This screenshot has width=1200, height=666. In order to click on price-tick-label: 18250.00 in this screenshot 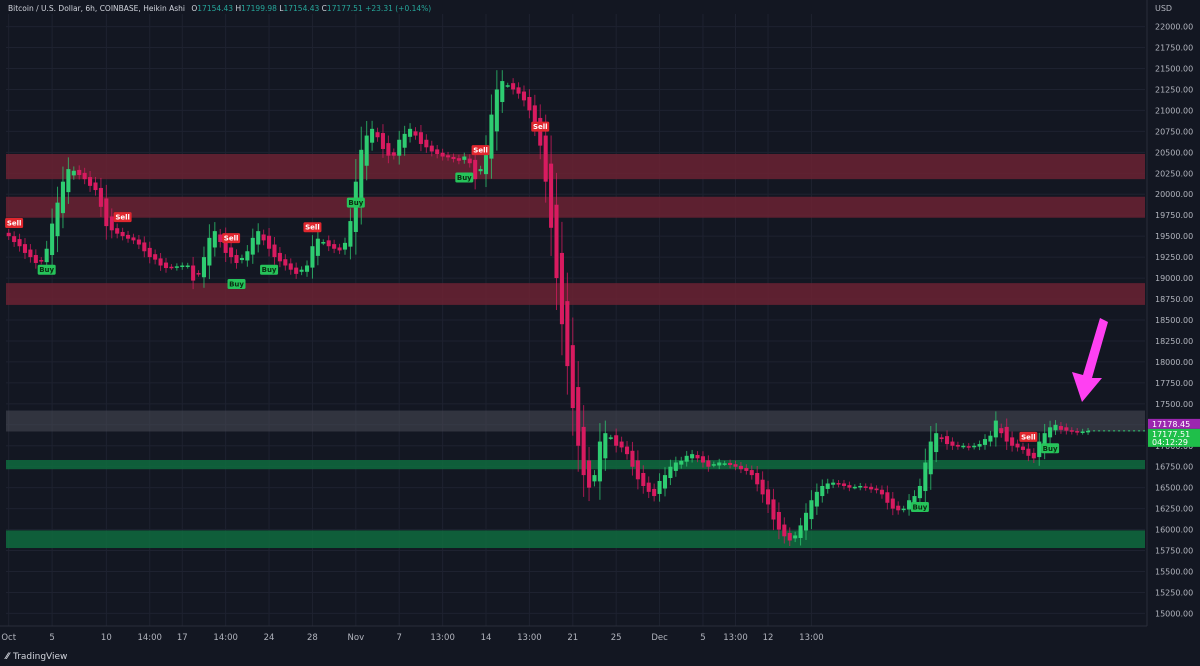, I will do `click(1174, 341)`.